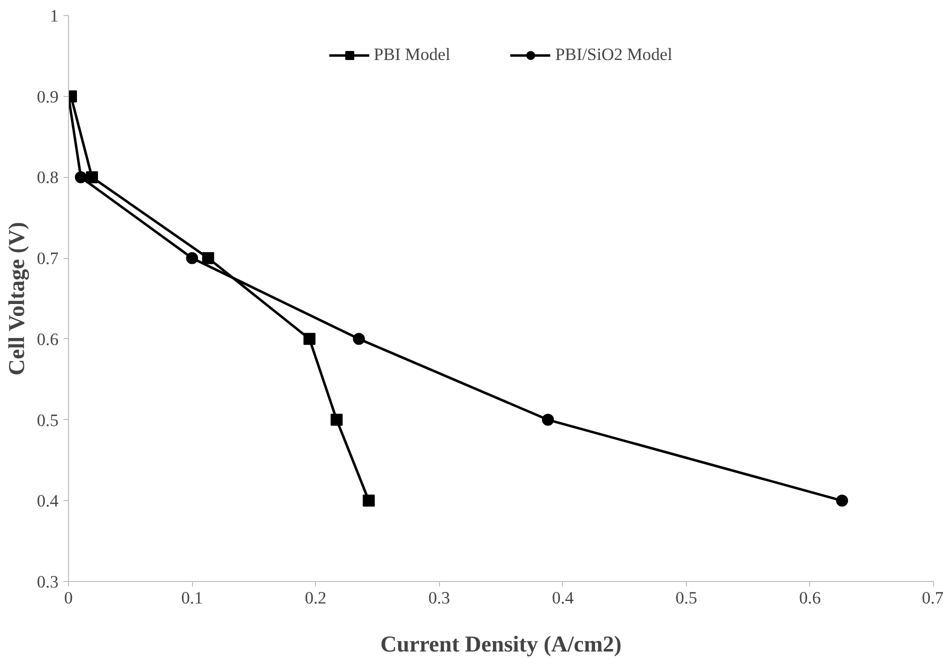  Describe the element at coordinates (439, 598) in the screenshot. I see `x-tick-label: 0.3` at that location.